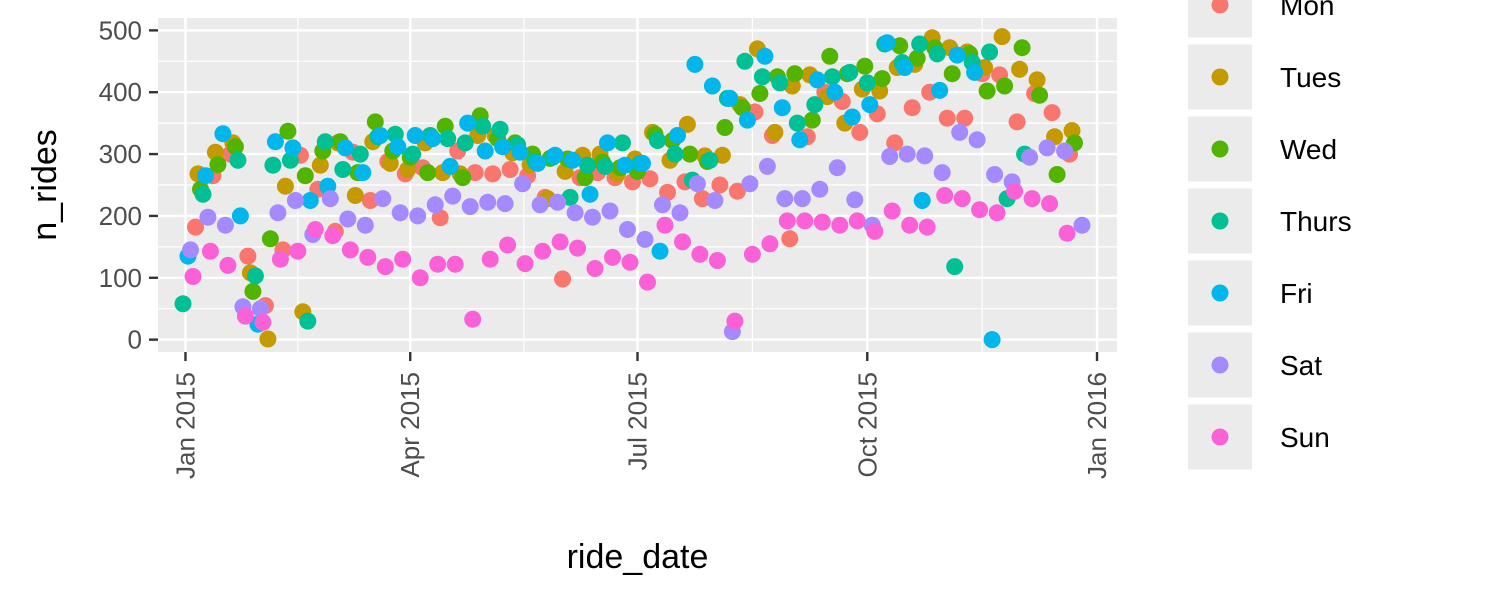 This screenshot has height=600, width=1500. Describe the element at coordinates (120, 216) in the screenshot. I see `y-tick-label: 200` at that location.